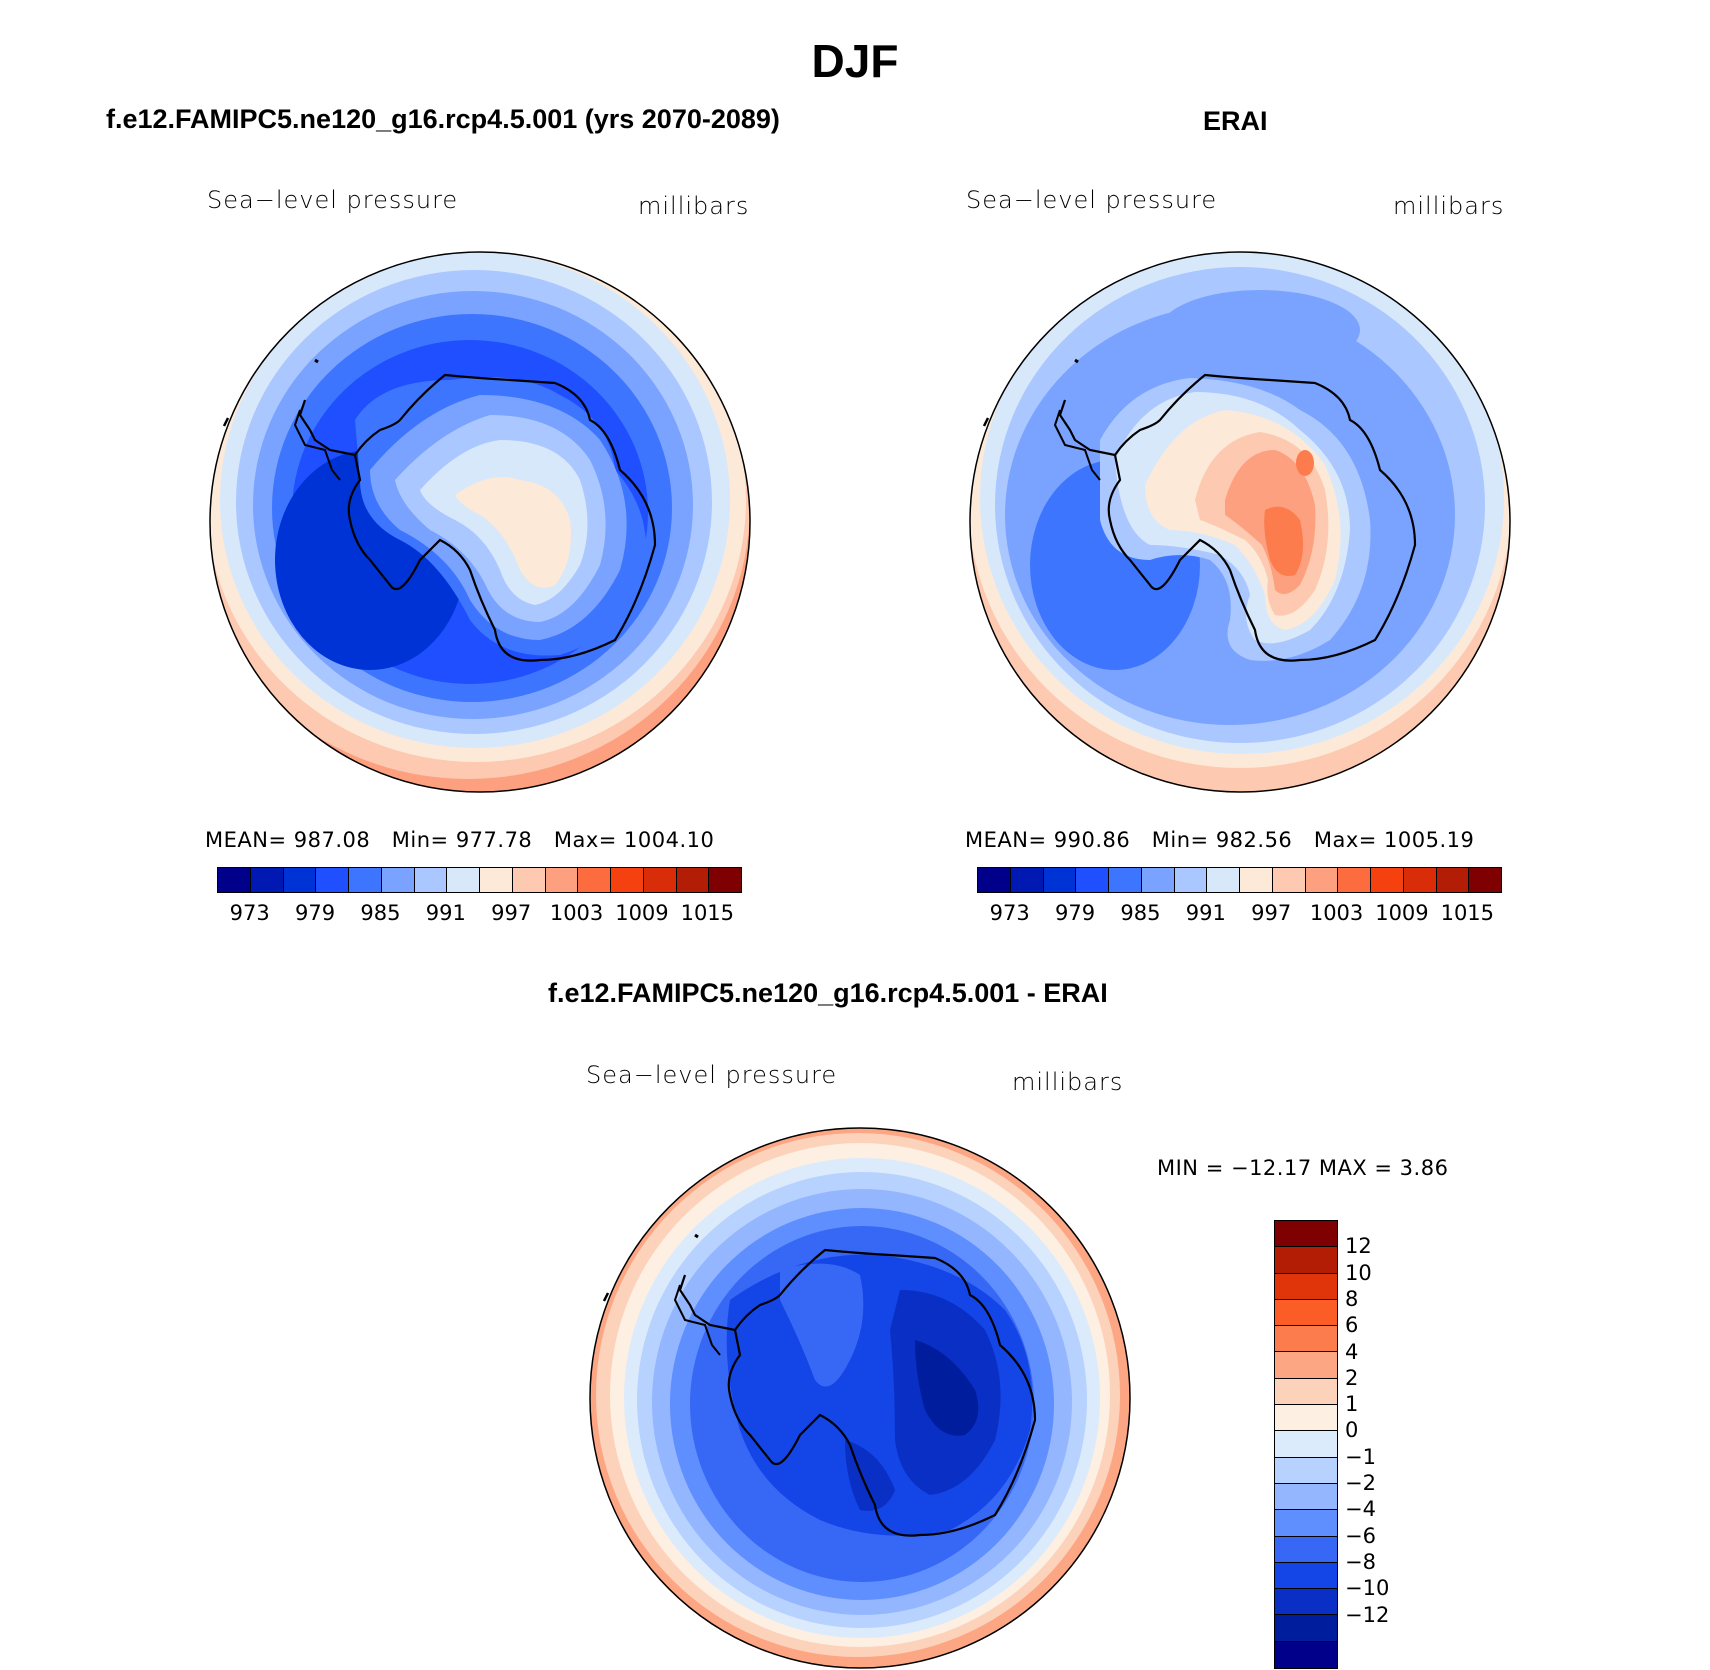 The image size is (1710, 1670). Describe the element at coordinates (1271, 913) in the screenshot. I see `obs-colorbar-tick-label: 997` at that location.